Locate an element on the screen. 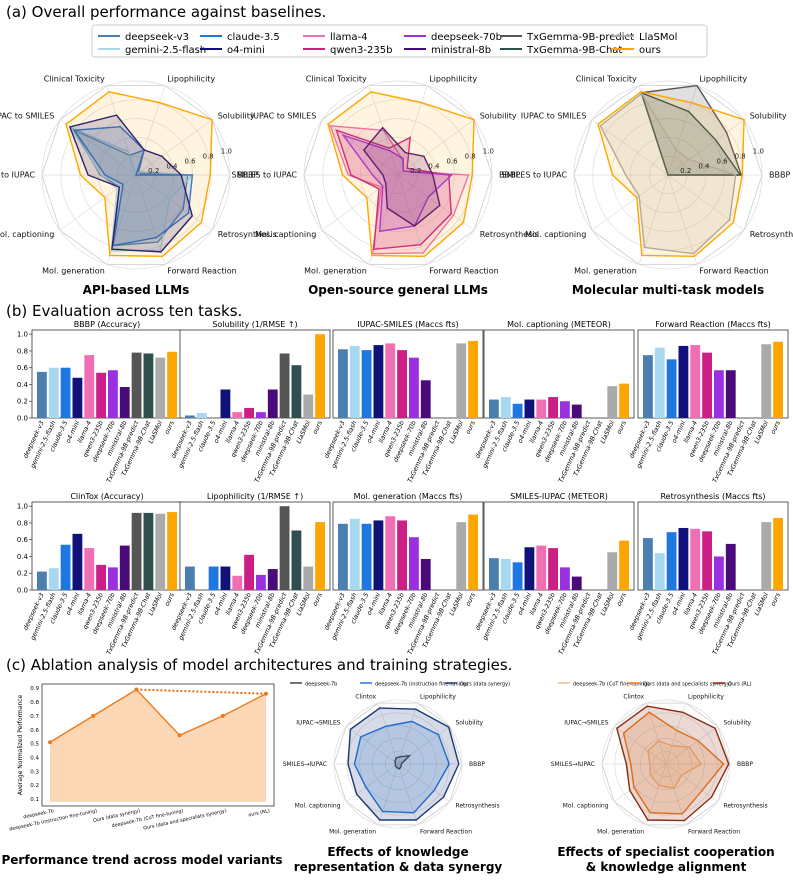 The image size is (793, 880). radar-series-ours is located at coordinates (401, 174).